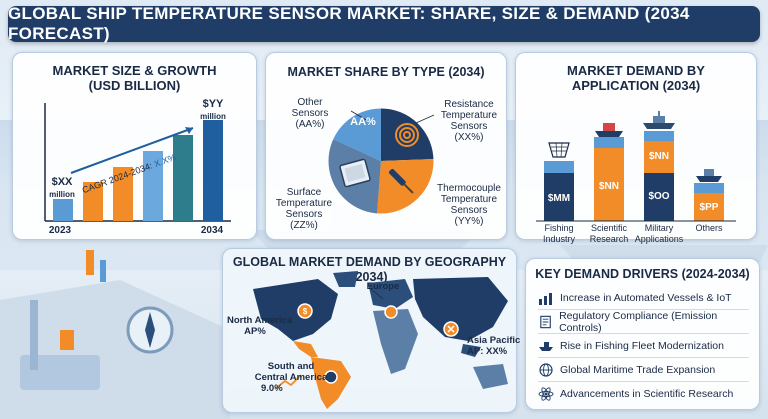 This screenshot has width=768, height=419. I want to click on north-america-marker-icon: $, so click(305, 311).